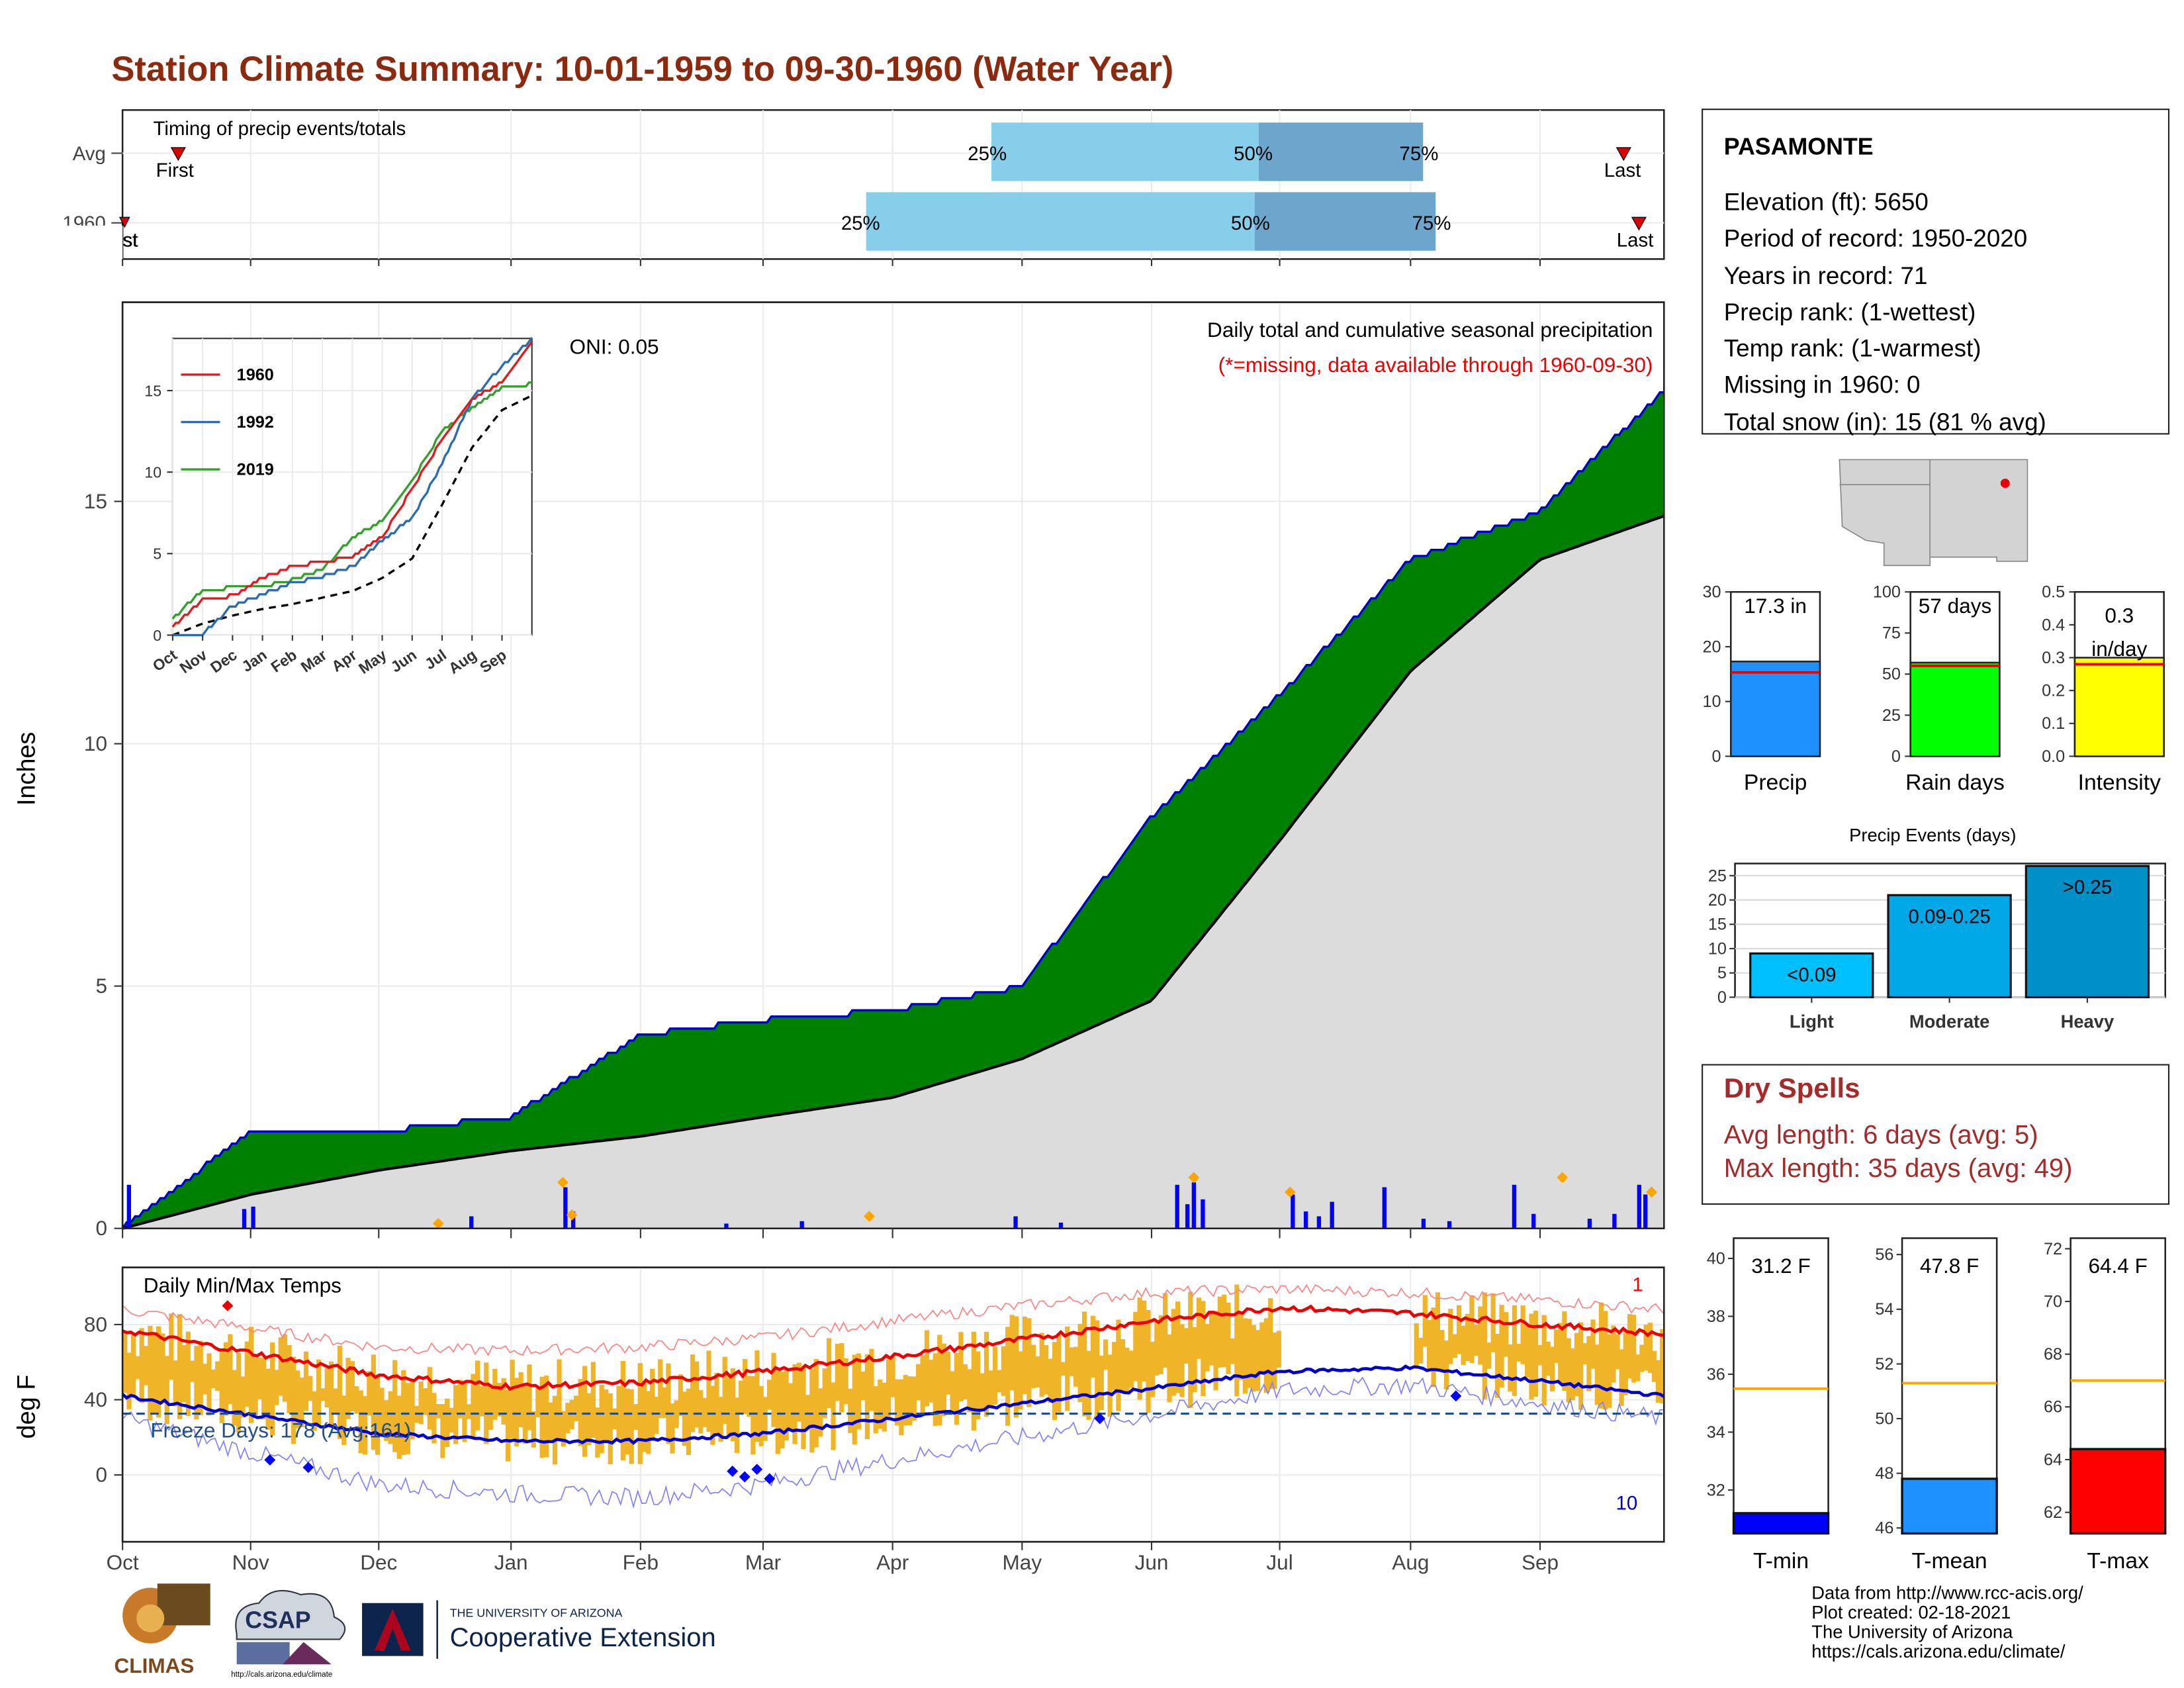  What do you see at coordinates (1718, 900) in the screenshot?
I see `events-ytick: 20` at bounding box center [1718, 900].